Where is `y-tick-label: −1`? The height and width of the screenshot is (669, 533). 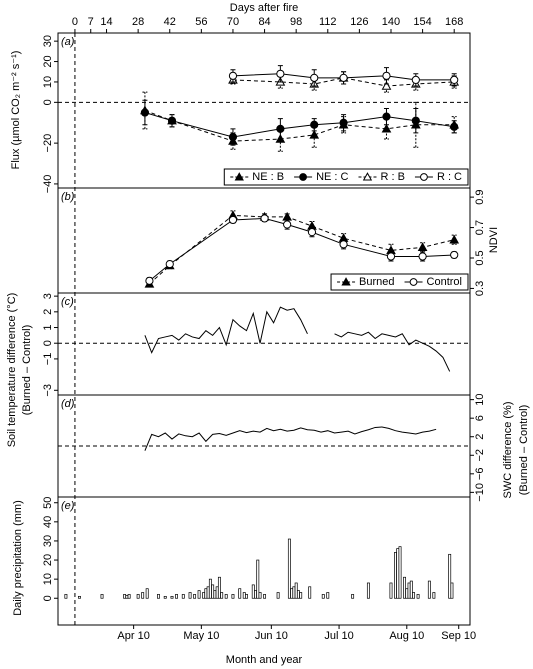
y-tick-label: −1 is located at coordinates (48, 359).